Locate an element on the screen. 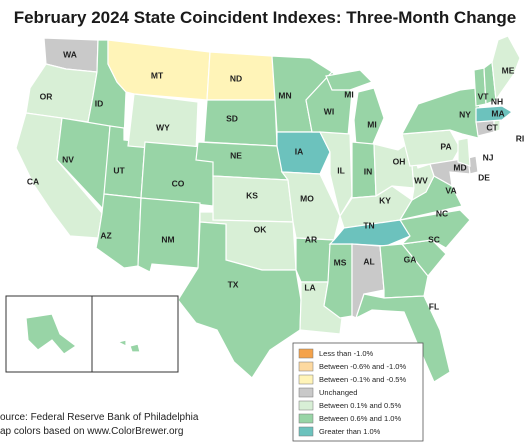  state-hi-inset is located at coordinates (128, 346).